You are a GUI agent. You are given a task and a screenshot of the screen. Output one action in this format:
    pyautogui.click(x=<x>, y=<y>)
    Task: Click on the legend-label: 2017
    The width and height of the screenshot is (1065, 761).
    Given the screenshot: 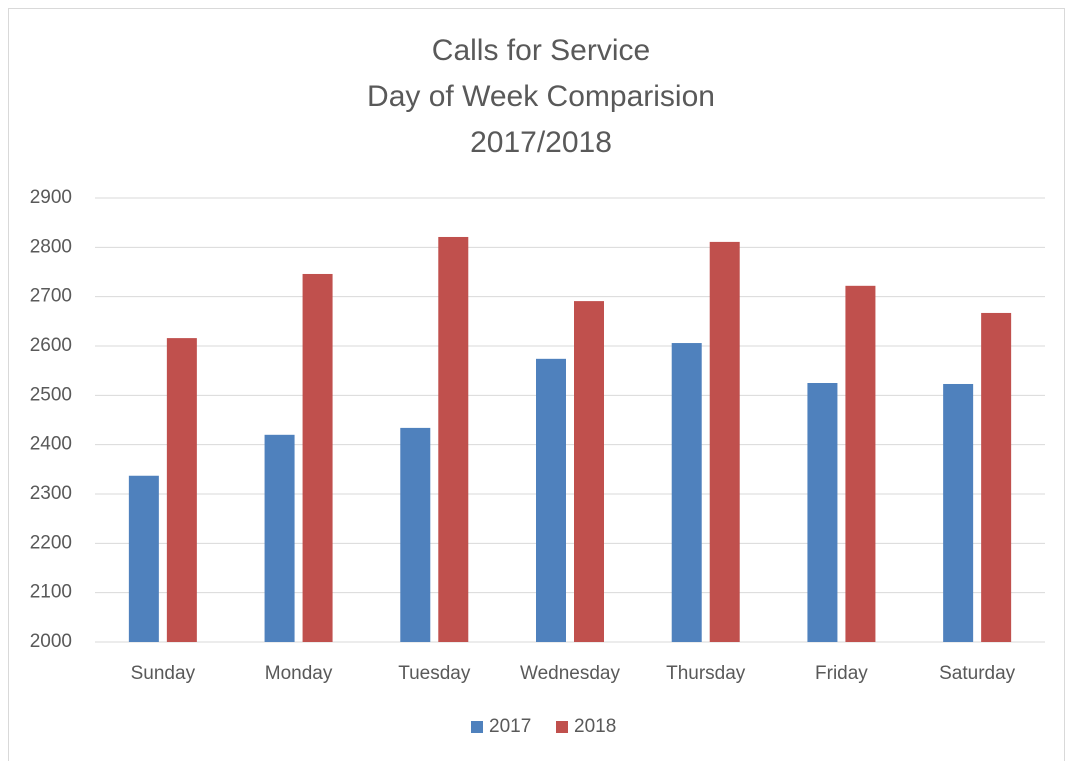 What is the action you would take?
    pyautogui.click(x=510, y=726)
    